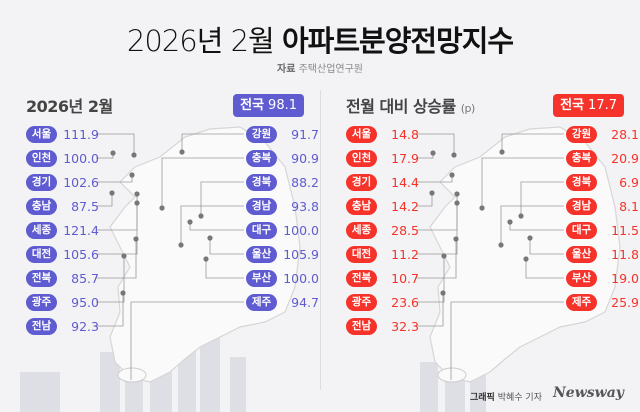 The width and height of the screenshot is (640, 412). What do you see at coordinates (282, 302) in the screenshot?
I see `region-row: 제주 94.7` at bounding box center [282, 302].